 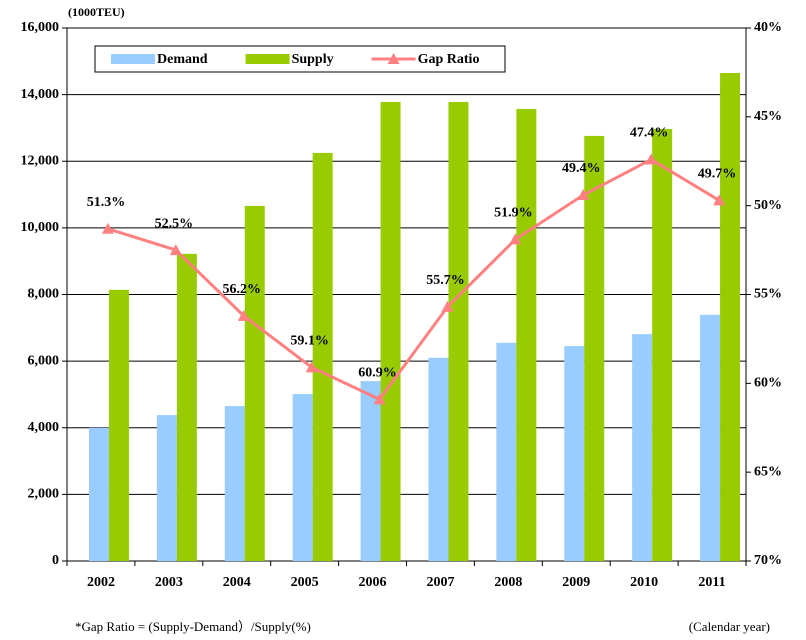 I want to click on legend-box, so click(x=300, y=59).